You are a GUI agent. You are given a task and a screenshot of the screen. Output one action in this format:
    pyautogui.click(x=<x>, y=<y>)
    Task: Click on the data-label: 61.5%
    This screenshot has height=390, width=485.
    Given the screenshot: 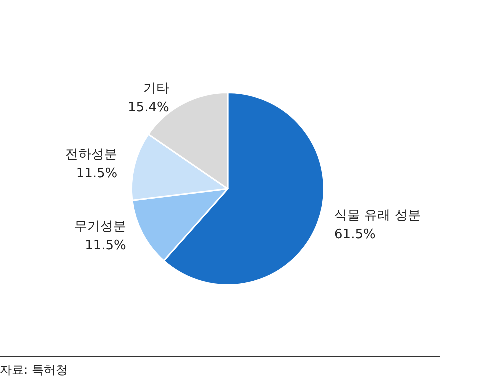 What is the action you would take?
    pyautogui.click(x=355, y=234)
    